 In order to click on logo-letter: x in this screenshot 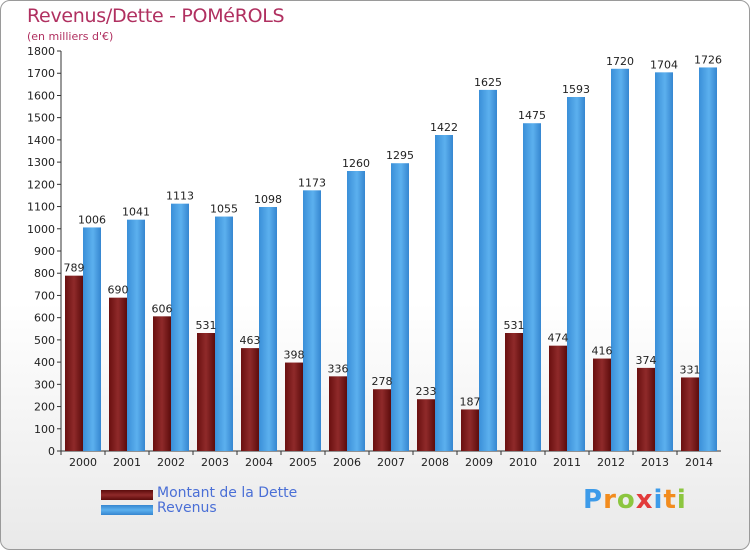, I will do `click(644, 500)`.